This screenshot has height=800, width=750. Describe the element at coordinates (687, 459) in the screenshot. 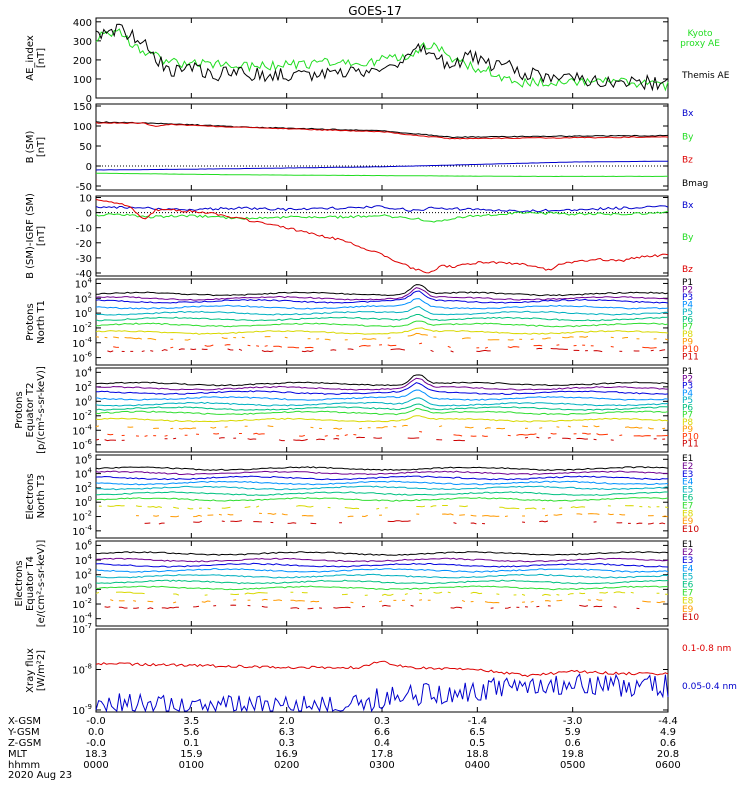

I see `legend-en-e1: E1` at that location.